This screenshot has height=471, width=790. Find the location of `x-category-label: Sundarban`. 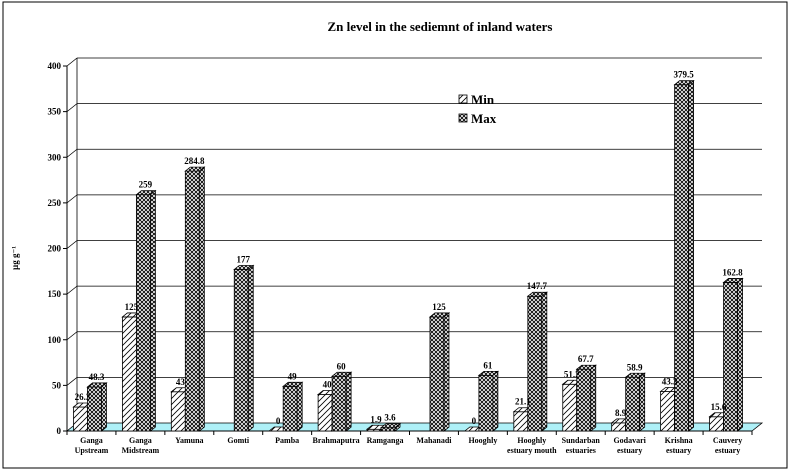

x-category-label: Sundarban is located at coordinates (581, 440).